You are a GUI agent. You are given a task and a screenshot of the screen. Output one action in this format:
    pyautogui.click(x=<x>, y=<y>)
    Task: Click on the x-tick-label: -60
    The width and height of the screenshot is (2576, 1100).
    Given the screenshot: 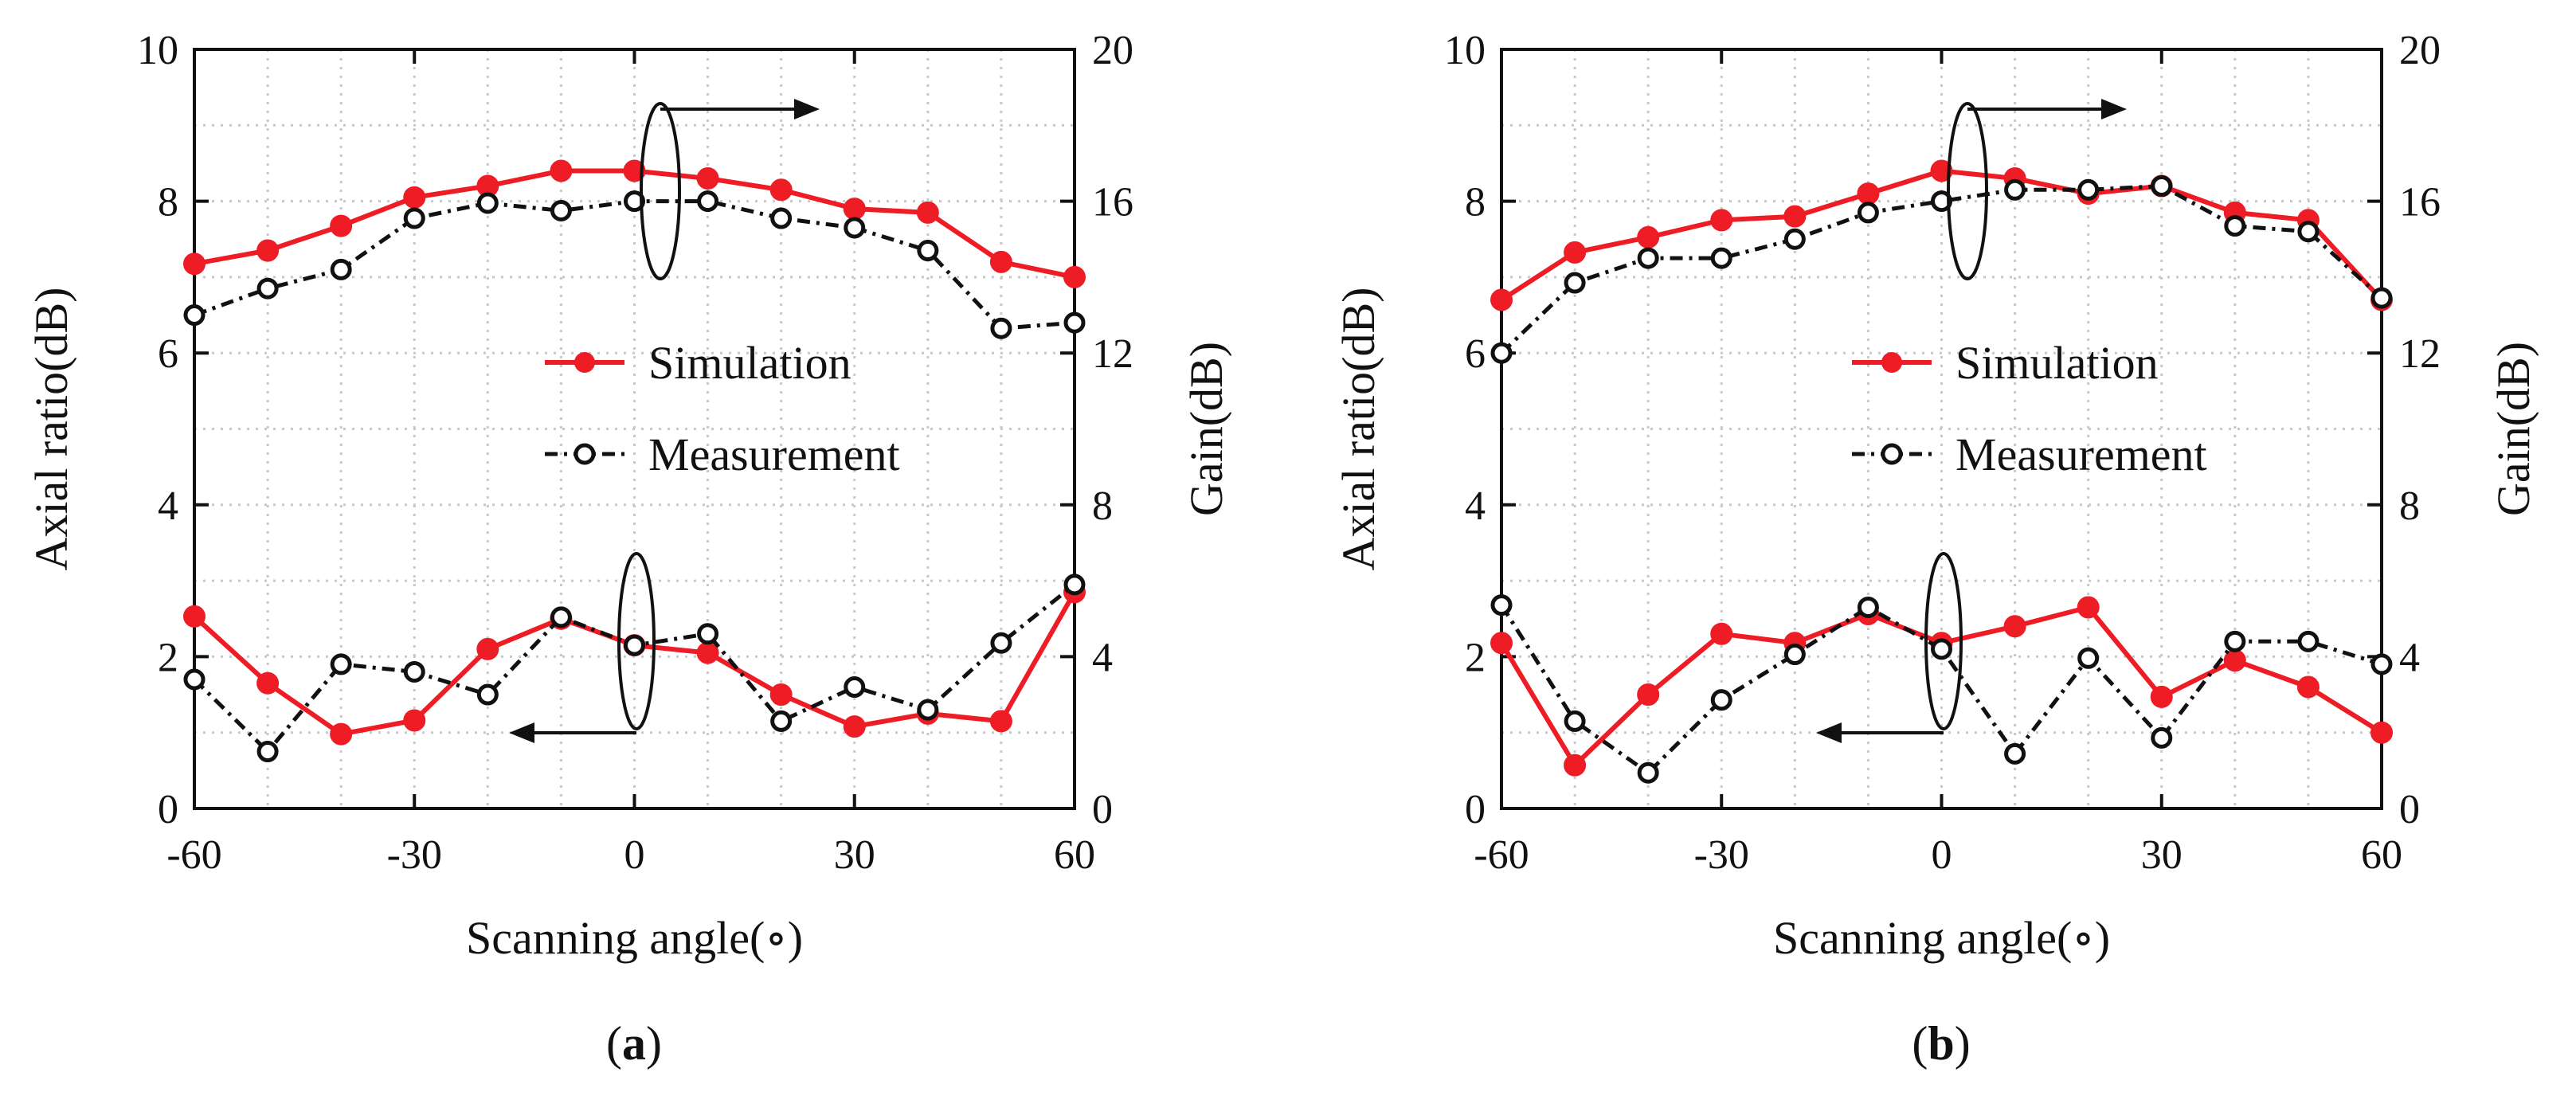 What is the action you would take?
    pyautogui.click(x=1501, y=855)
    